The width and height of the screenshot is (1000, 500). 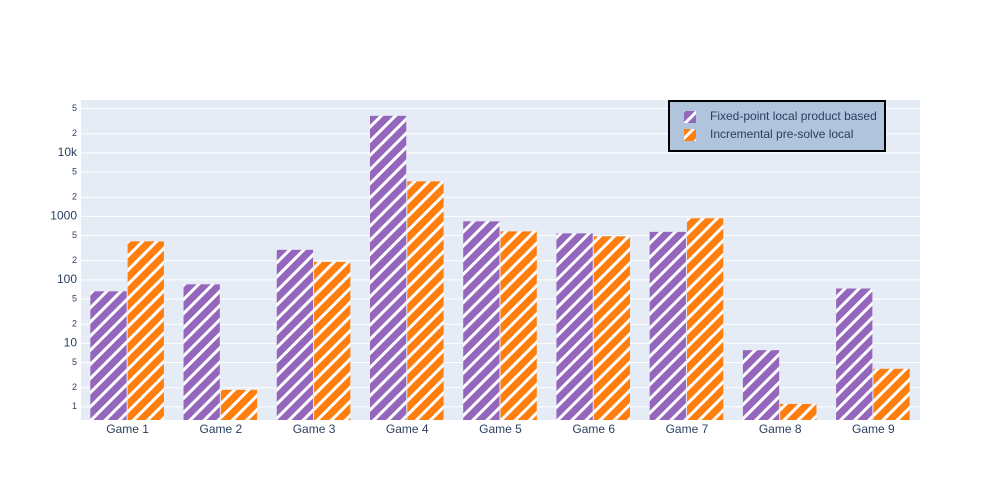 I want to click on y-tick-label: 10, so click(x=71, y=343).